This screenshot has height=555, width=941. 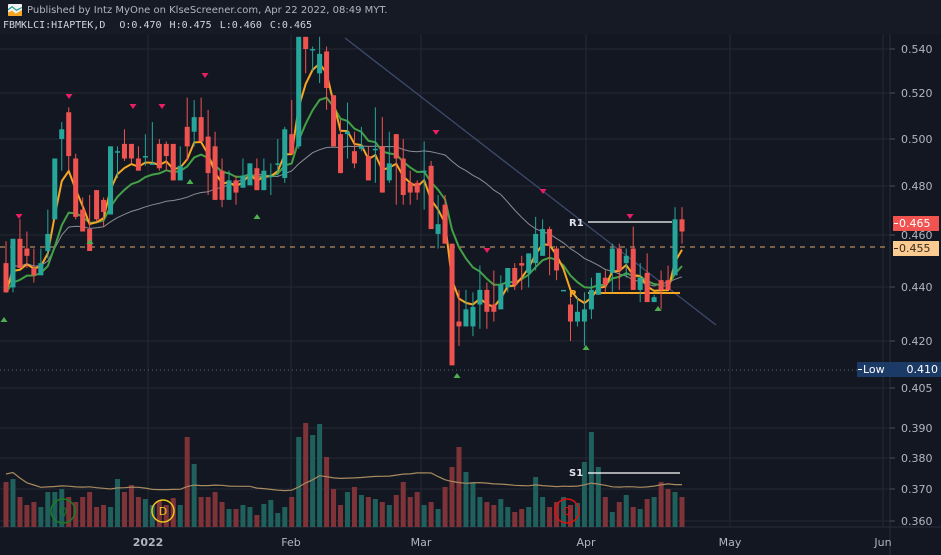 I want to click on period-low-tag: Low 0.410, so click(x=899, y=369).